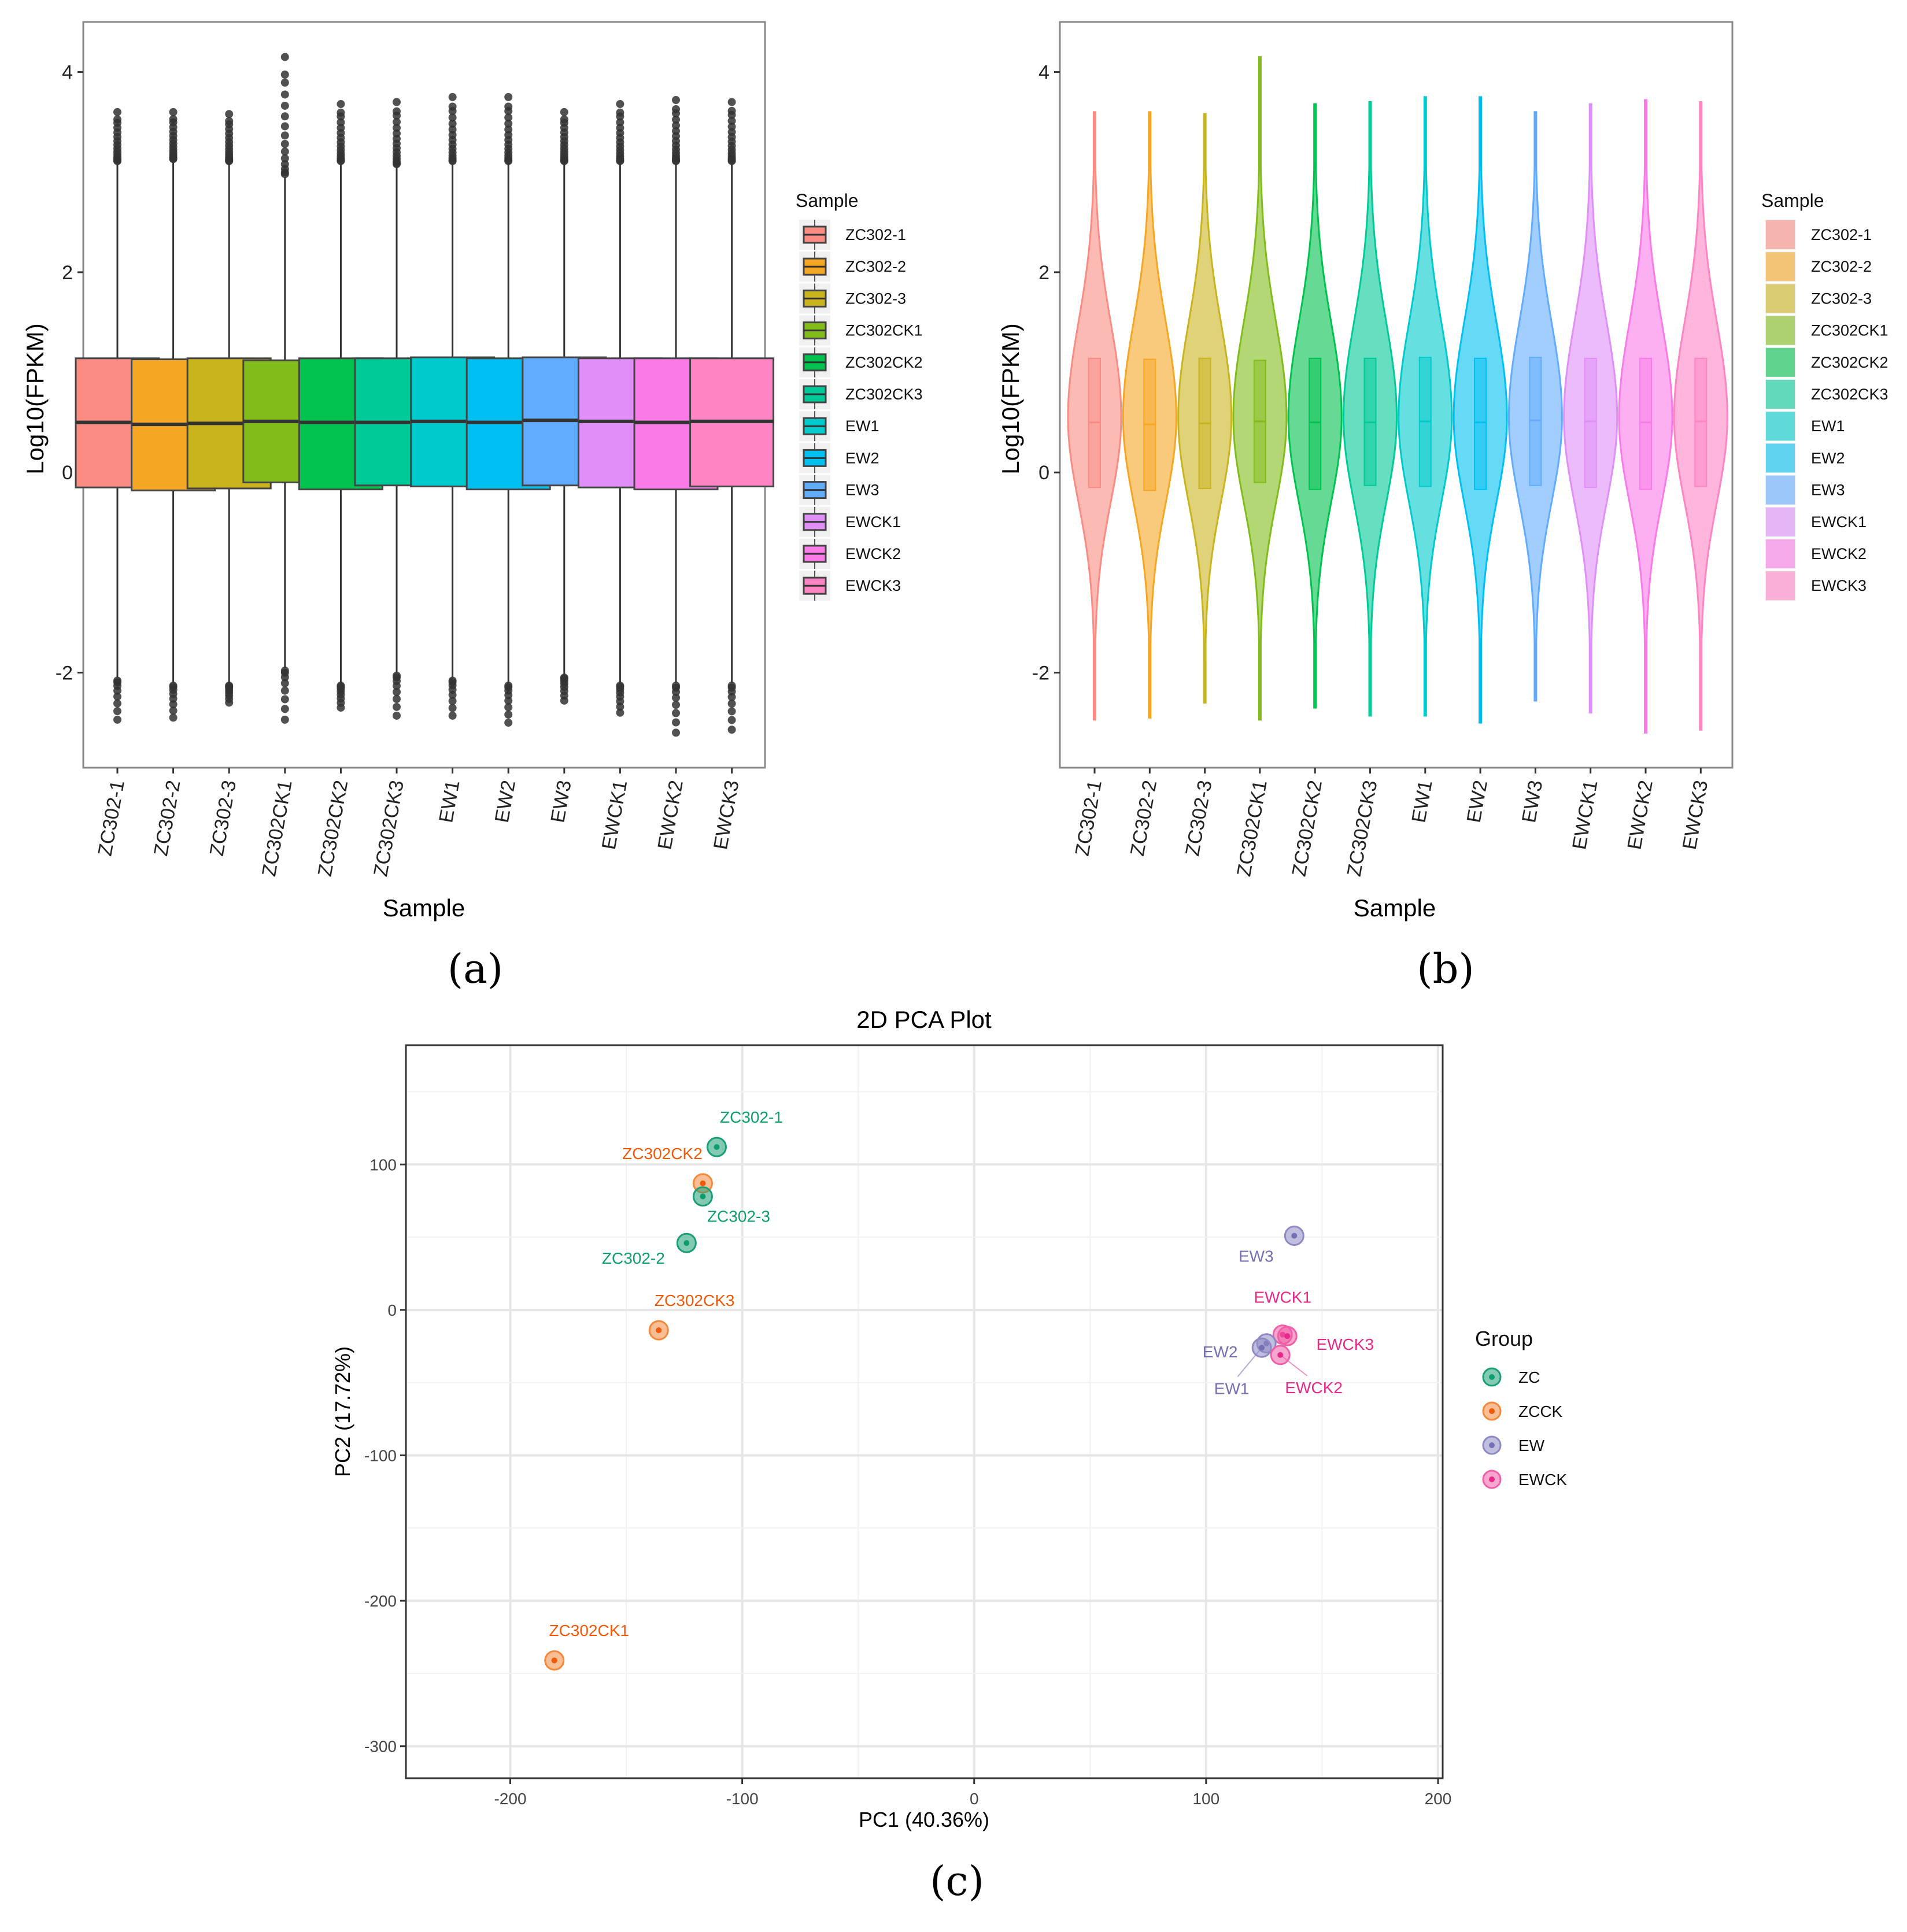 The width and height of the screenshot is (1907, 1932). What do you see at coordinates (1529, 1377) in the screenshot?
I see `pca-legend-label: ZC` at bounding box center [1529, 1377].